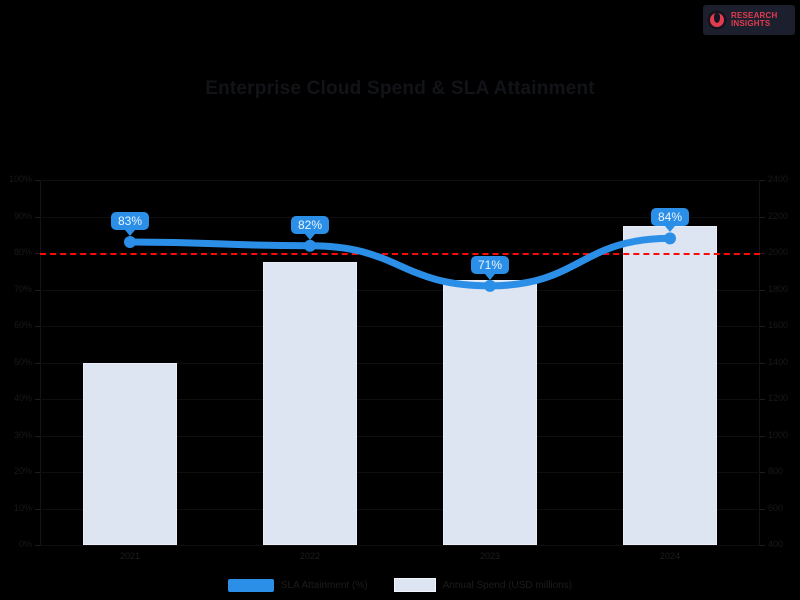 Image resolution: width=800 pixels, height=600 pixels. I want to click on brand-logo-text: RESEARCH INSIGHTS, so click(754, 19).